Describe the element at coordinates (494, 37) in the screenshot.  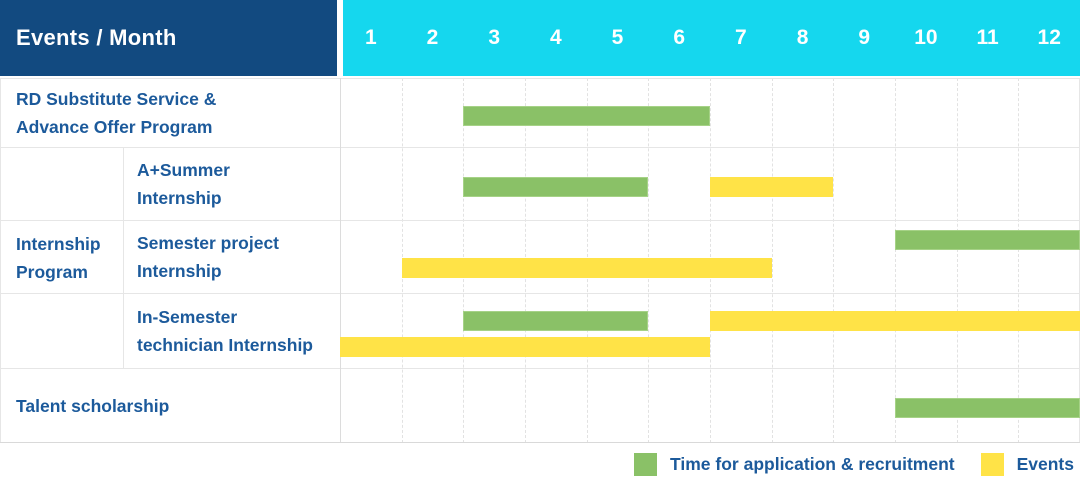
I see `month-header-3: 3` at that location.